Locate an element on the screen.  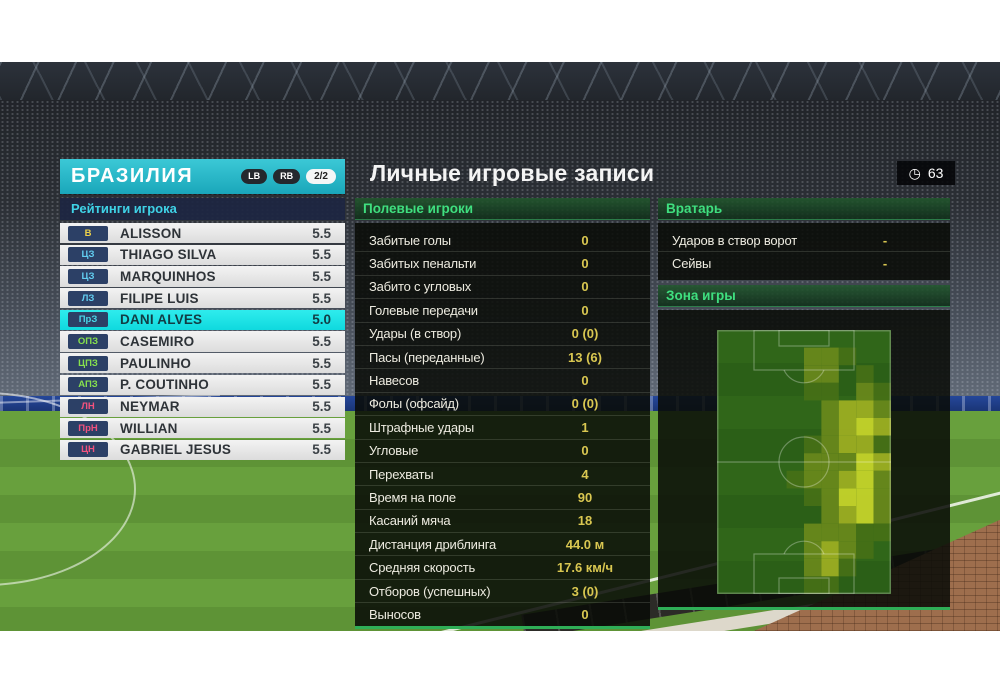
player-row: ЛН NEYMAR 5.5 is located at coordinates (202, 406).